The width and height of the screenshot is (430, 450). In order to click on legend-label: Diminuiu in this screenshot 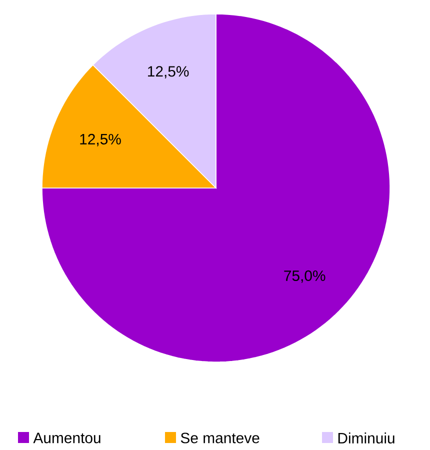, I will do `click(366, 438)`.